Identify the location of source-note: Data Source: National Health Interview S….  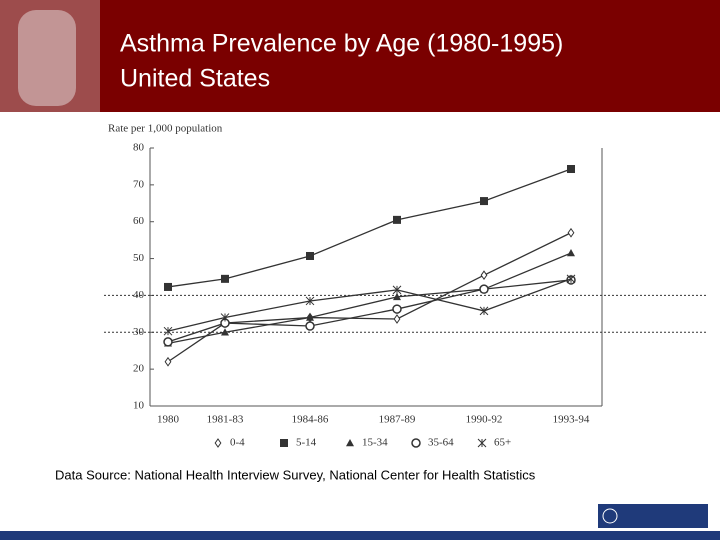
(295, 474).